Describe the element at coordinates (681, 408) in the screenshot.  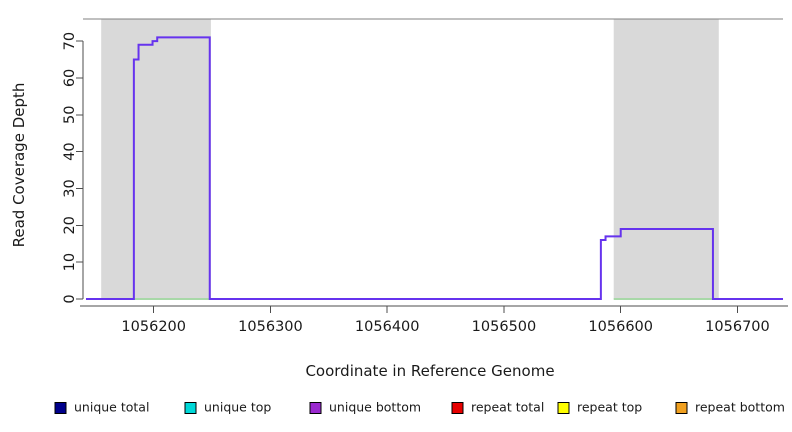
I see `legend-swatch-repeat-bottom` at that location.